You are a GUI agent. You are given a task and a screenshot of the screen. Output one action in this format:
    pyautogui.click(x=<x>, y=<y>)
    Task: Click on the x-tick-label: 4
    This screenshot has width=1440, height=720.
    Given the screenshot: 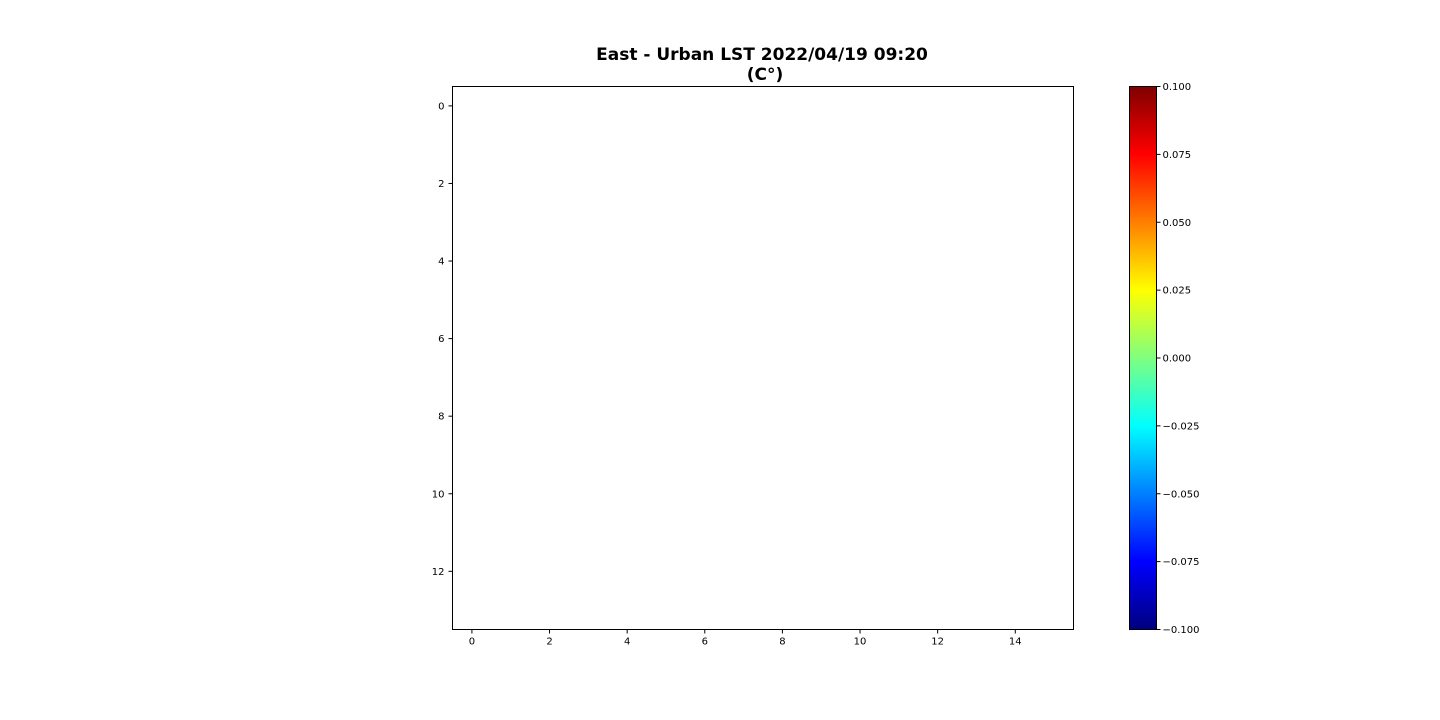 What is the action you would take?
    pyautogui.click(x=627, y=642)
    